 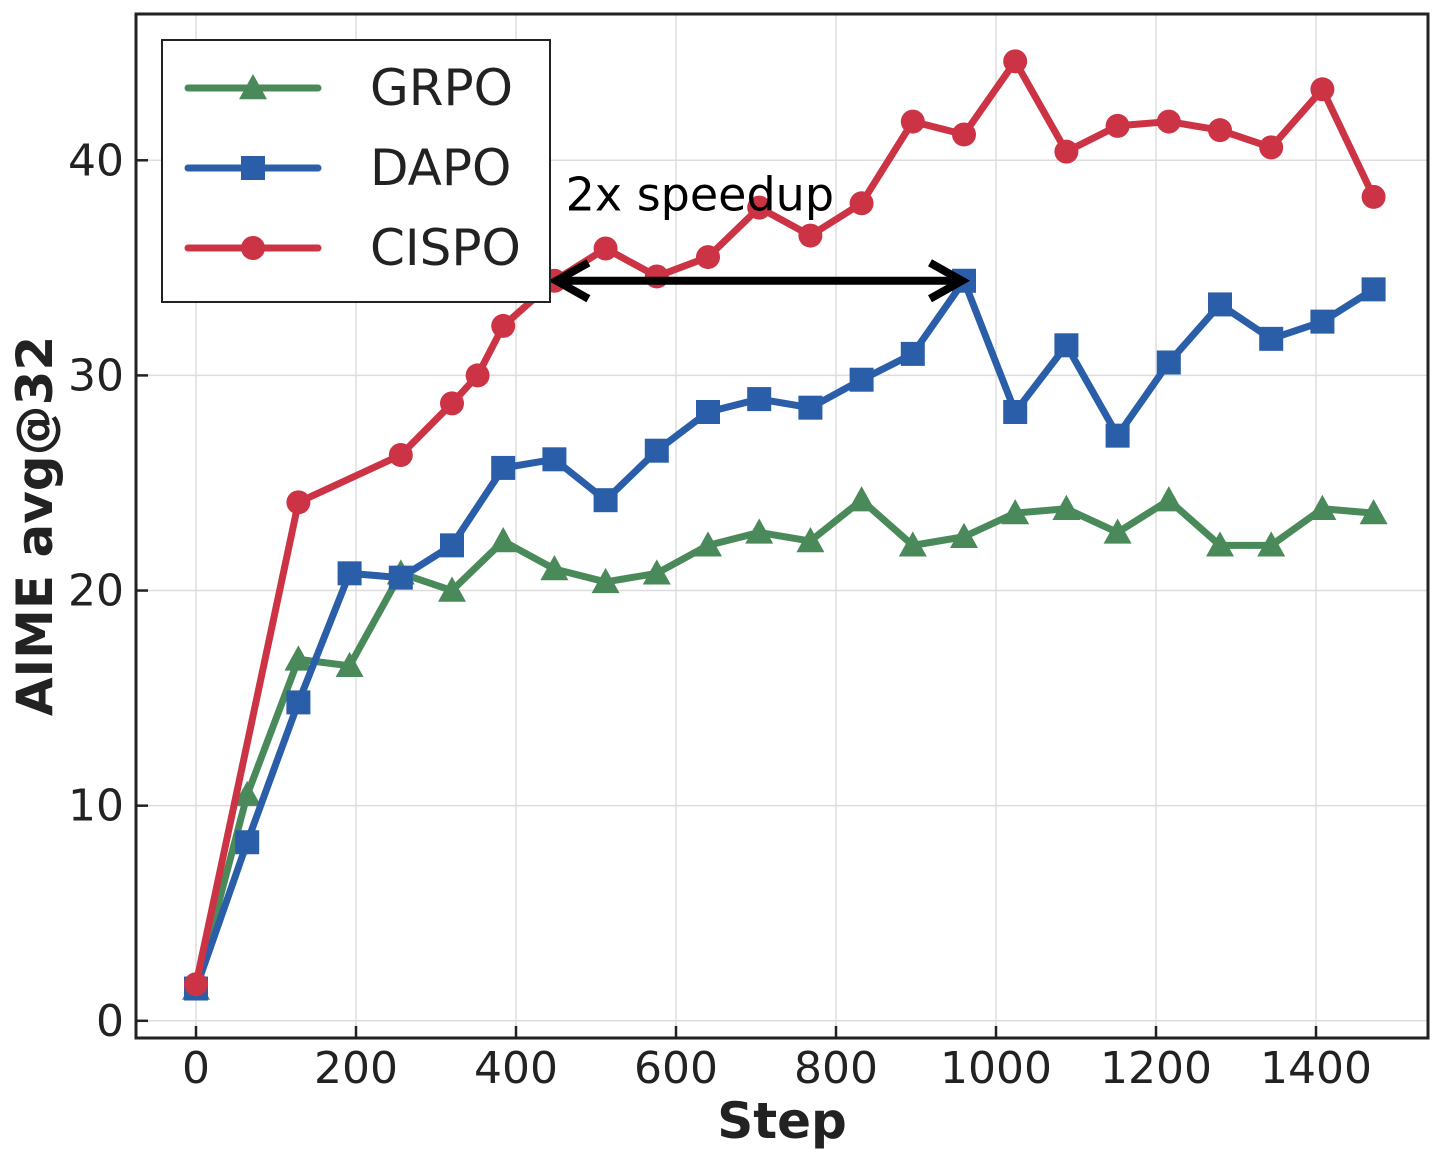 I want to click on legend-label-cispo: CISPO, so click(x=445, y=248).